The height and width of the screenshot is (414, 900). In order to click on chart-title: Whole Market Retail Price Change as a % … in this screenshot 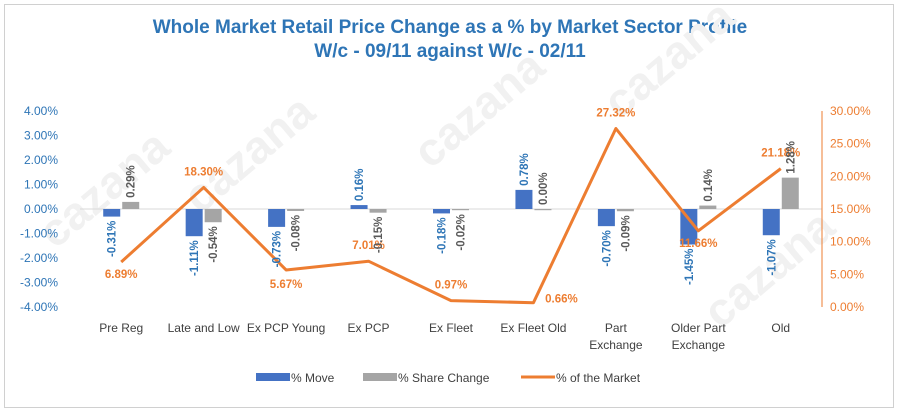, I will do `click(450, 27)`.